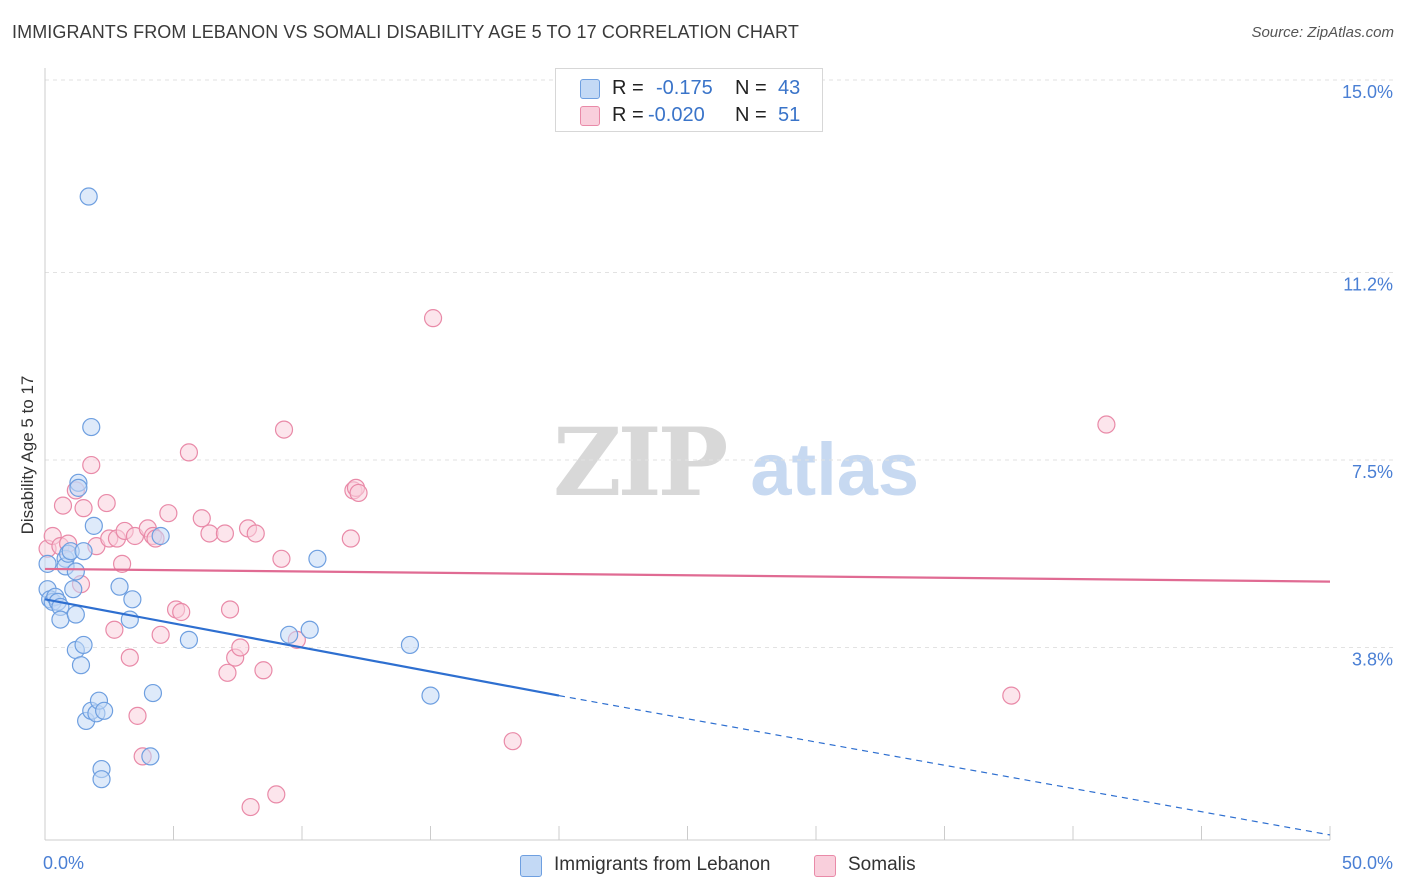 Image resolution: width=1406 pixels, height=892 pixels. What do you see at coordinates (1367, 92) in the screenshot?
I see `y-tick-label: 15.0%` at bounding box center [1367, 92].